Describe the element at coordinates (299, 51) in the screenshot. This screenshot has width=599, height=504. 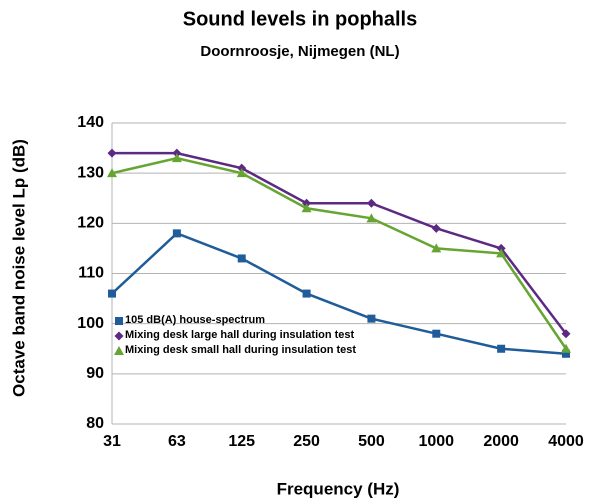
I see `chart-subtitle: Doornroosje, Nijmegen (NL)` at that location.